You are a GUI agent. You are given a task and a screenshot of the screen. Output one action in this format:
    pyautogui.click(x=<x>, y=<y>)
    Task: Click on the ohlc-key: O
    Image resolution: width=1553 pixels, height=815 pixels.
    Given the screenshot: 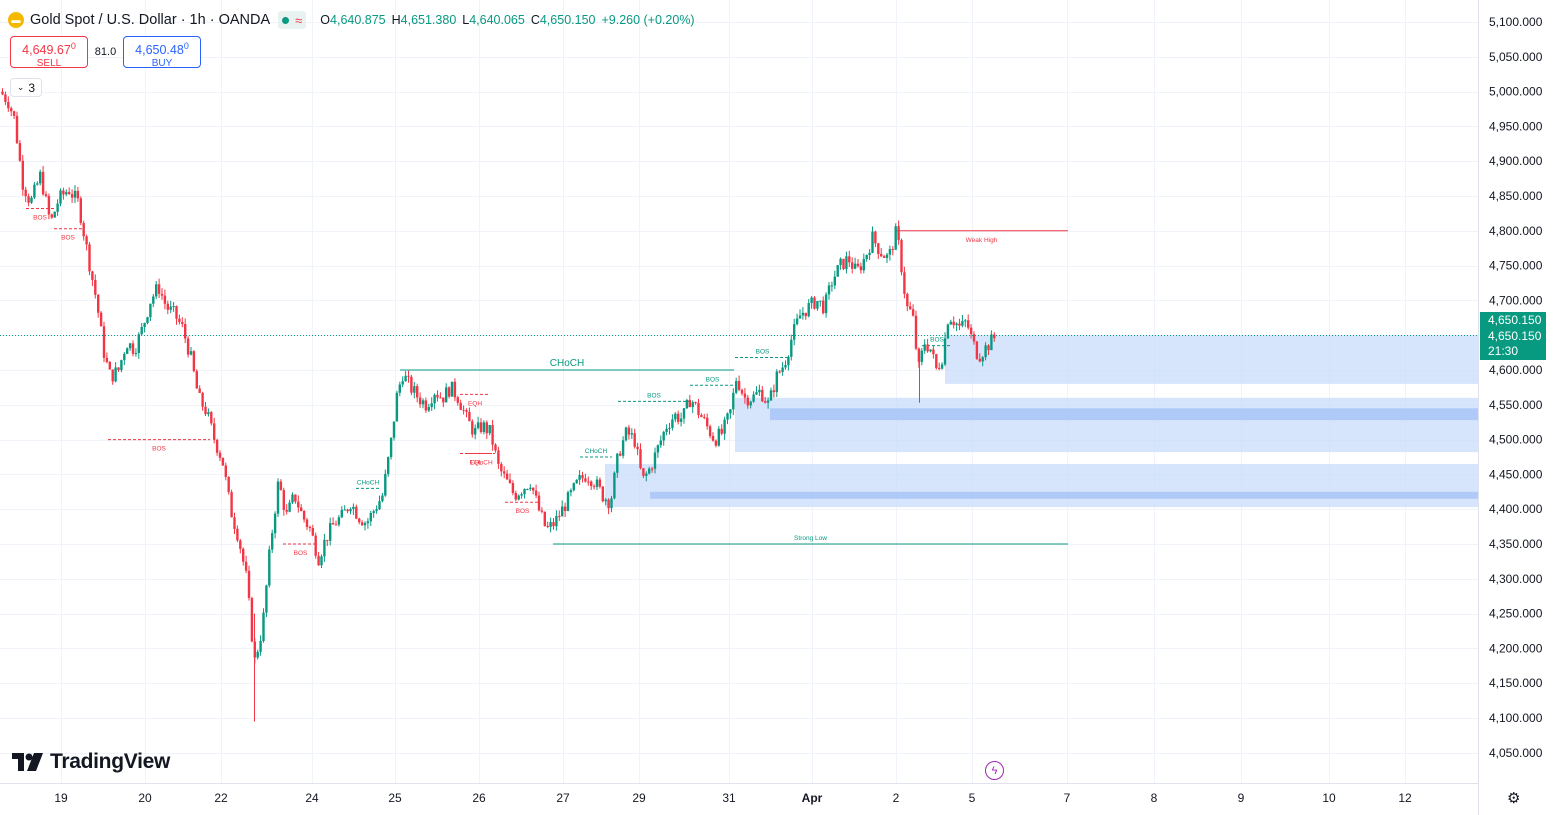 What is the action you would take?
    pyautogui.click(x=325, y=20)
    